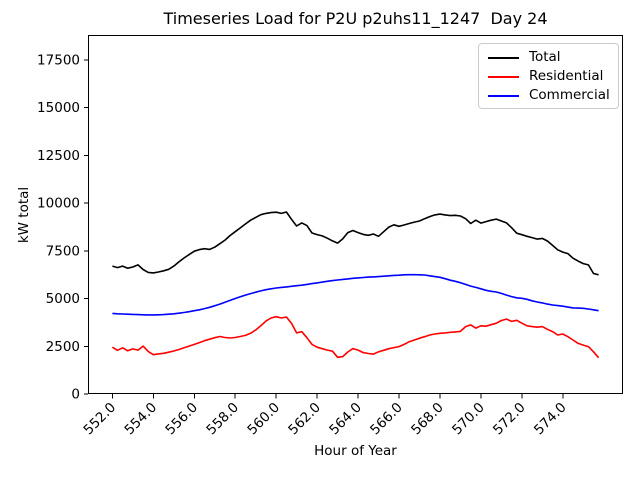 Image resolution: width=640 pixels, height=480 pixels. Describe the element at coordinates (355, 243) in the screenshot. I see `total-line` at that location.